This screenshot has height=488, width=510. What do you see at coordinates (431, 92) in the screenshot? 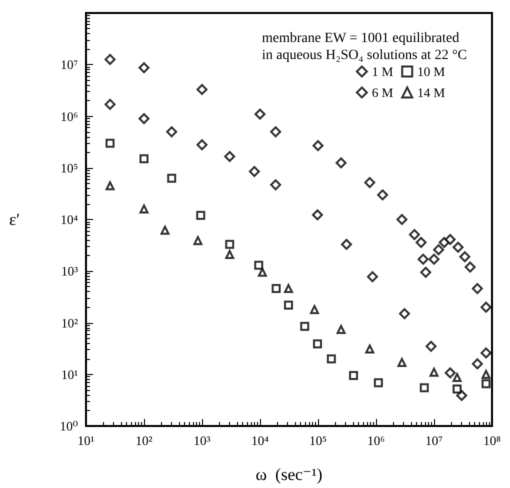
I see `legend-label: 14 M` at bounding box center [431, 92].